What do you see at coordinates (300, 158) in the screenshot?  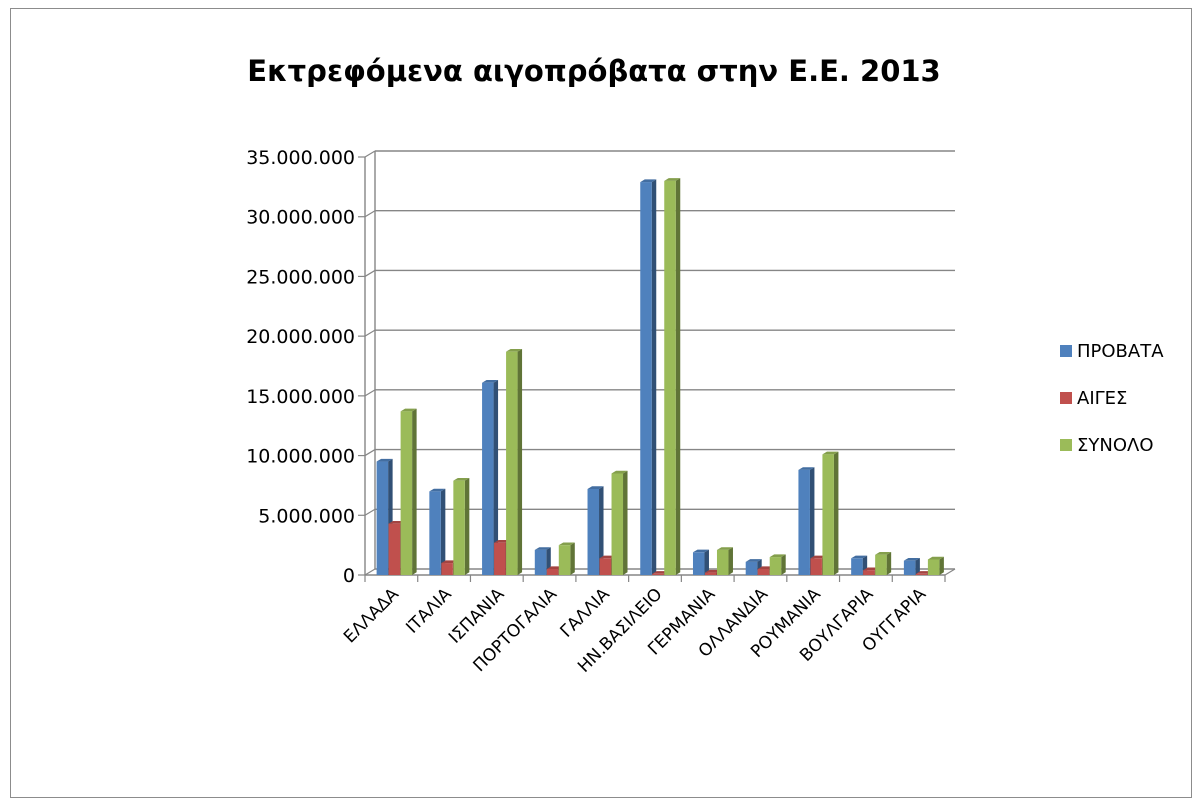 I see `y-tick-label: 35.000.000` at bounding box center [300, 158].